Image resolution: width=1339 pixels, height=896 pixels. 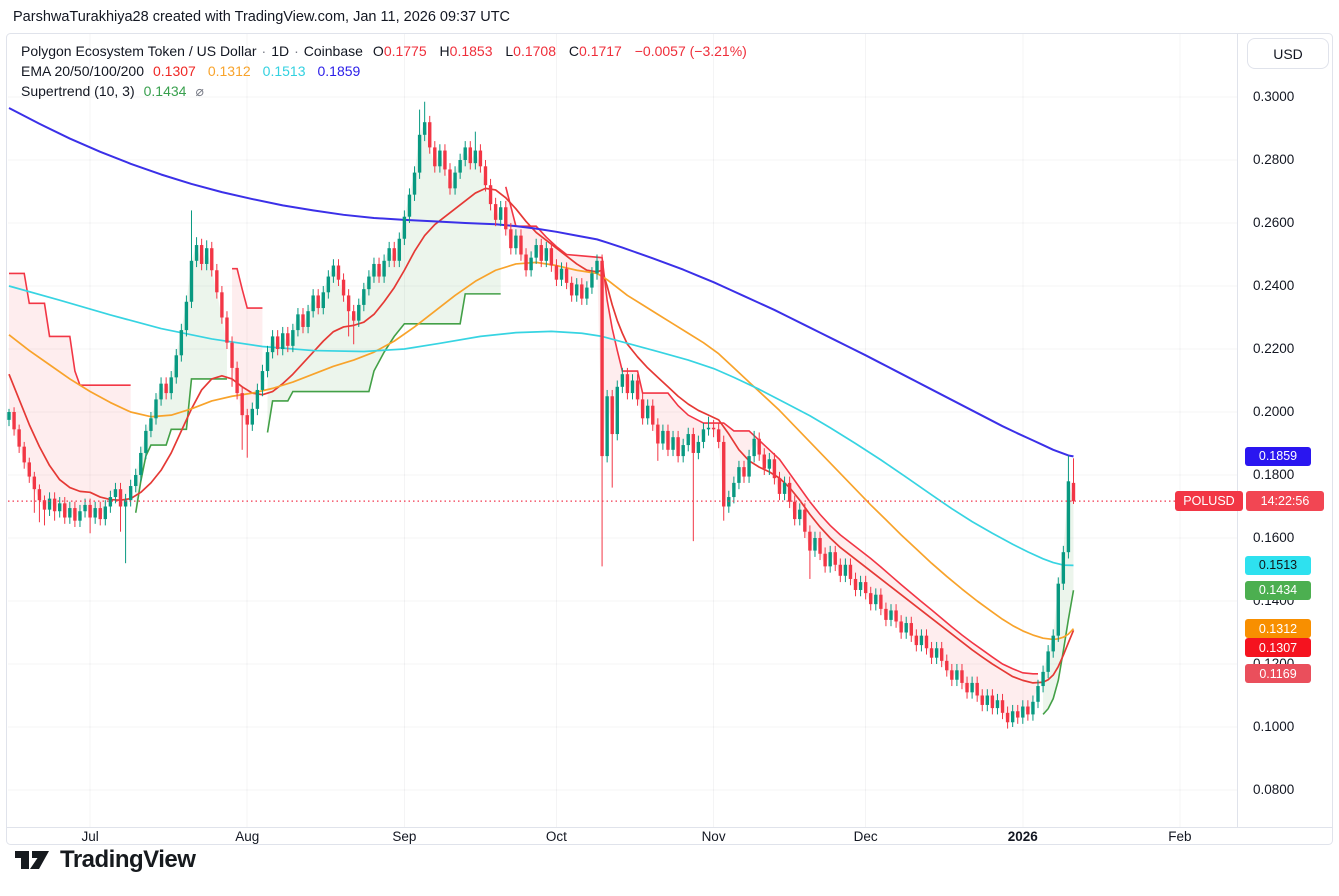 I want to click on time-axis-month-label: Nov, so click(x=713, y=836).